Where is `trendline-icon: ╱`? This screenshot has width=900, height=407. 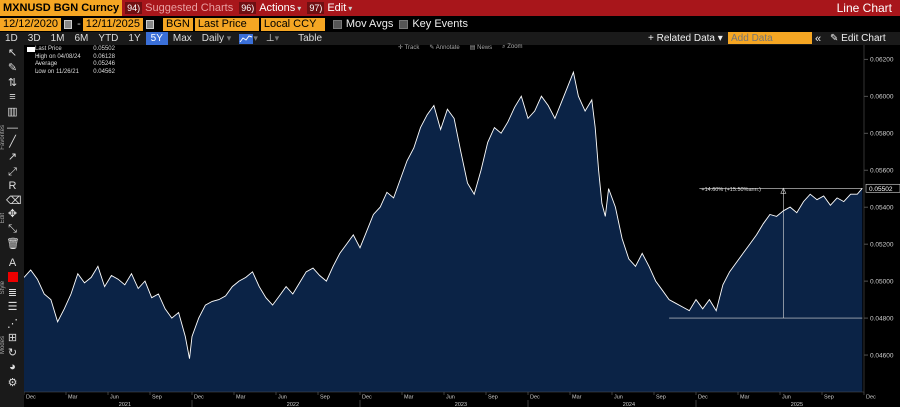
trendline-icon: ╱ is located at coordinates (12, 142).